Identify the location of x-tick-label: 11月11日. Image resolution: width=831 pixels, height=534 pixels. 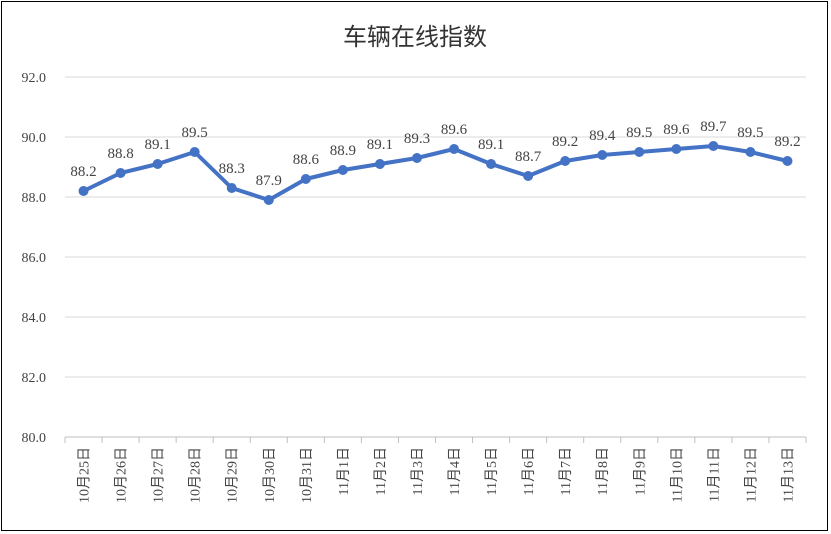
(714, 474).